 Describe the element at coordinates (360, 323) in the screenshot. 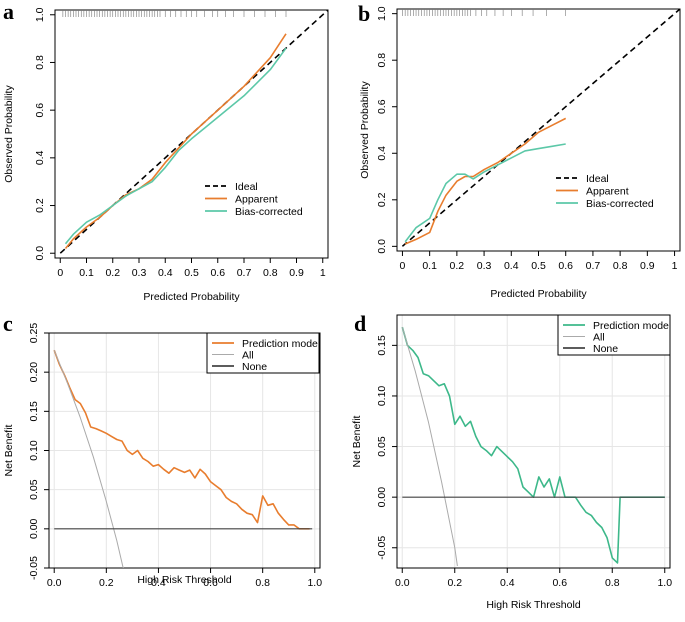

I see `panel-letter: d` at that location.